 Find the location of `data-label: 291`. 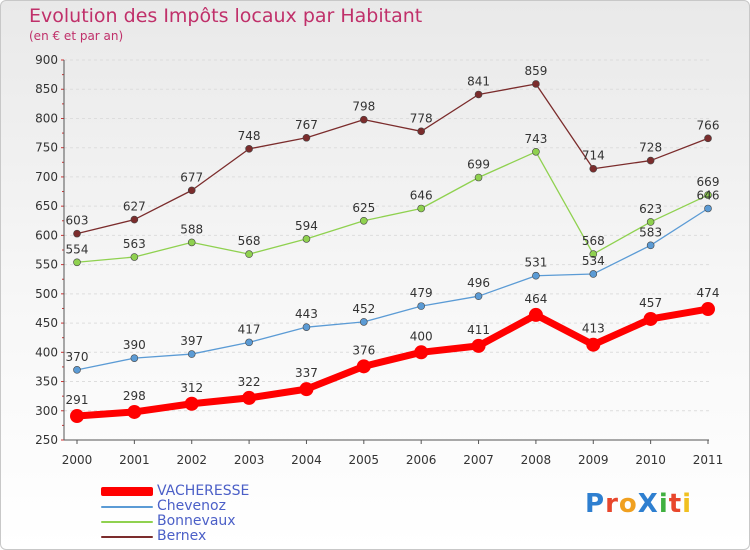

data-label: 291 is located at coordinates (77, 400).